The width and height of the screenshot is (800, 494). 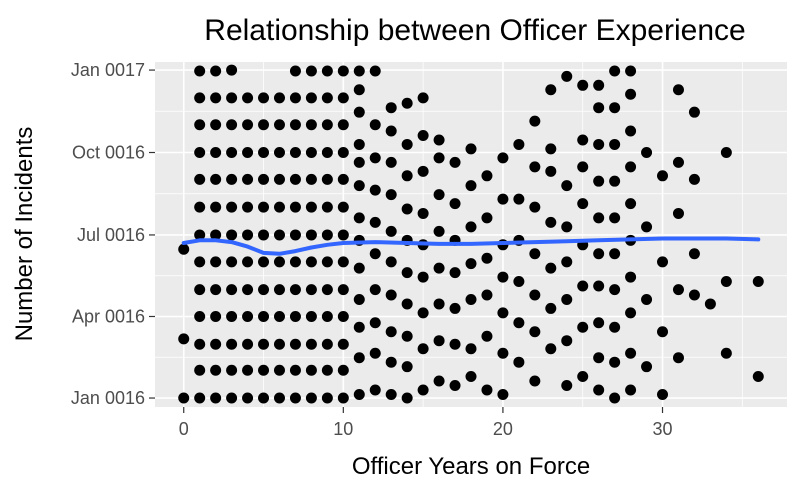 What do you see at coordinates (108, 398) in the screenshot?
I see `y-tick-label: Jan 0016` at bounding box center [108, 398].